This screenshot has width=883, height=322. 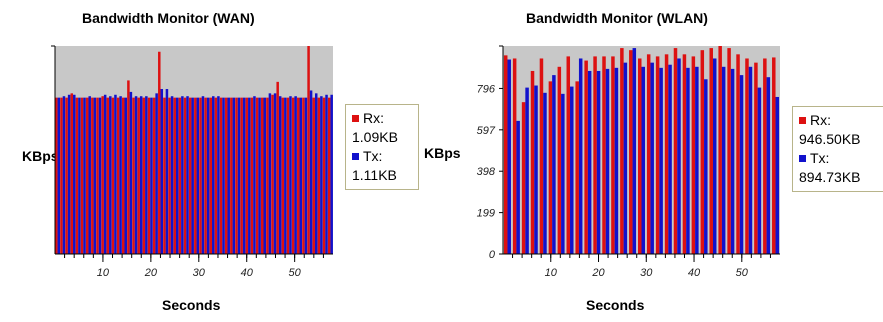 I want to click on legend-rx-value: 946.50KB, so click(x=830, y=139).